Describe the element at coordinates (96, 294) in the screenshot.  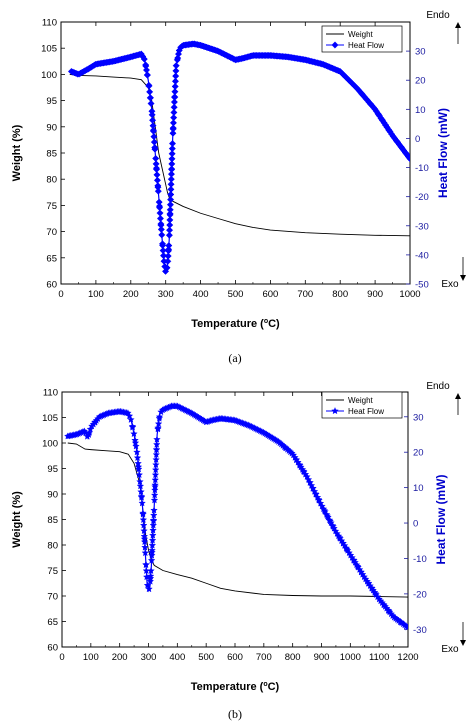
I see `x-tick-label: 100` at that location.